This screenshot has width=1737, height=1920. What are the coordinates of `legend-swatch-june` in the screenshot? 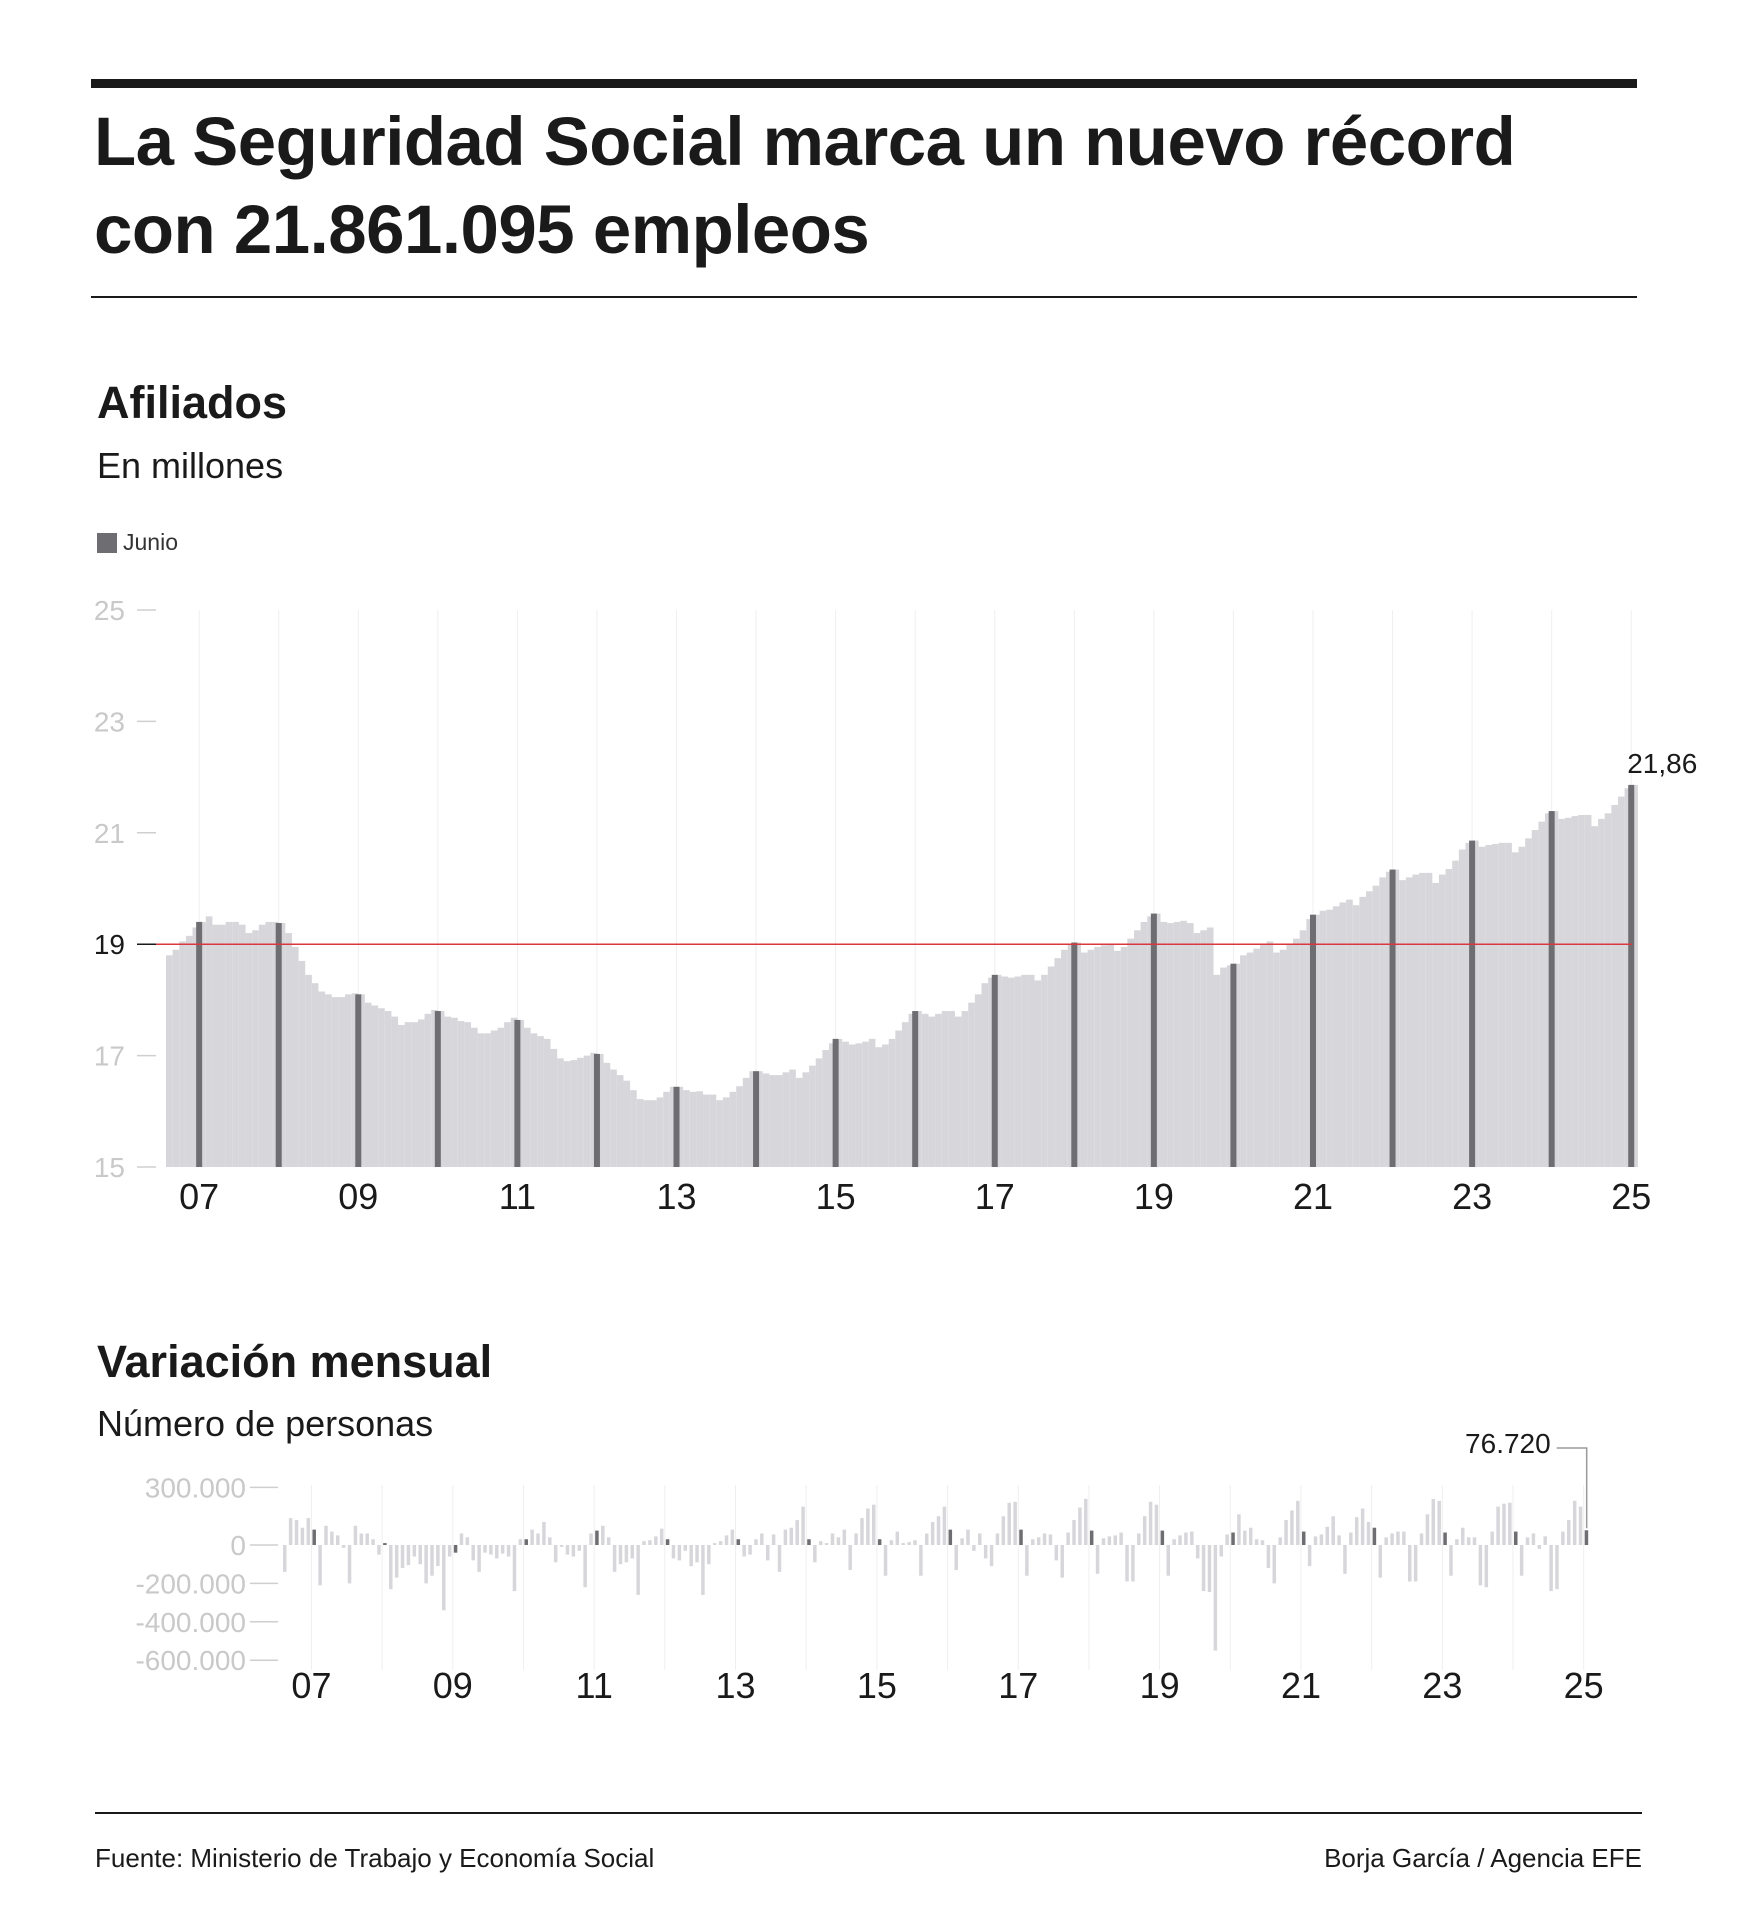 It's located at (107, 542).